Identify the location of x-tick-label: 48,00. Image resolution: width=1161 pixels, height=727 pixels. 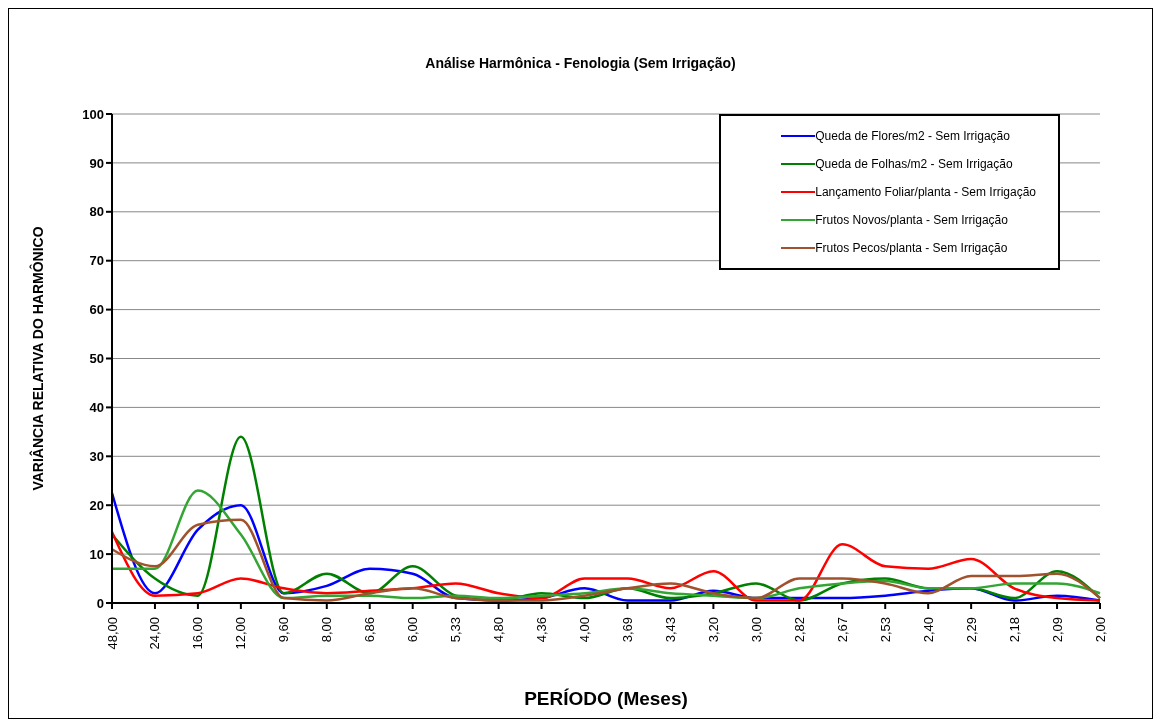
(112, 633).